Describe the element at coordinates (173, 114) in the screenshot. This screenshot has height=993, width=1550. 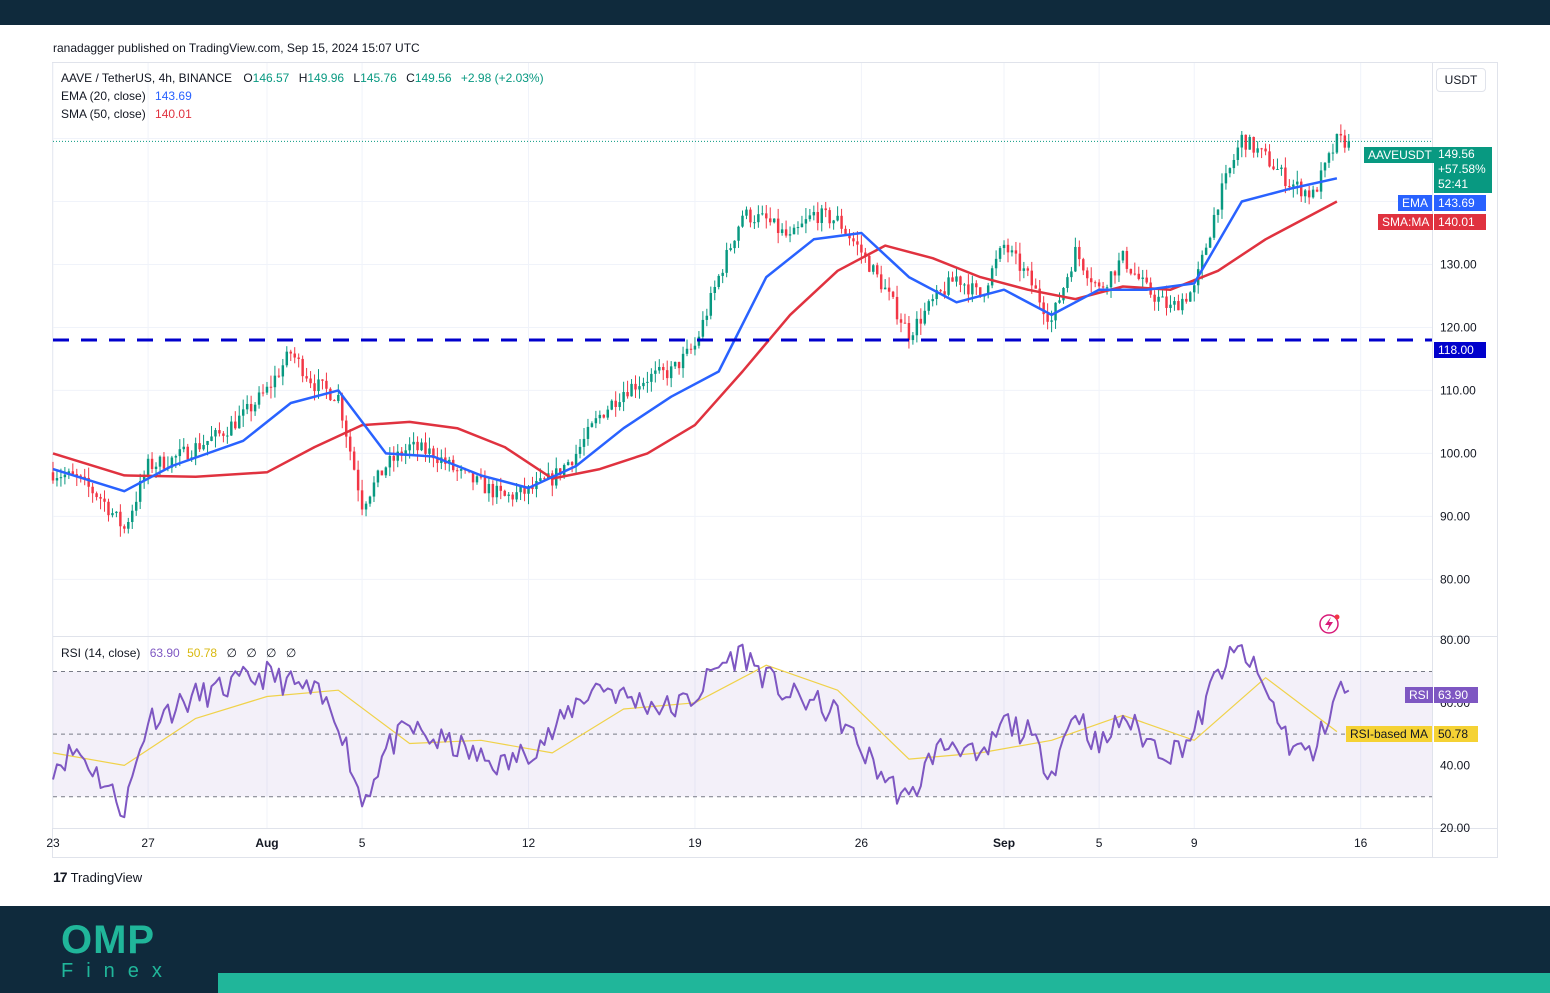
I see `legend-sma-value: 140.01` at that location.